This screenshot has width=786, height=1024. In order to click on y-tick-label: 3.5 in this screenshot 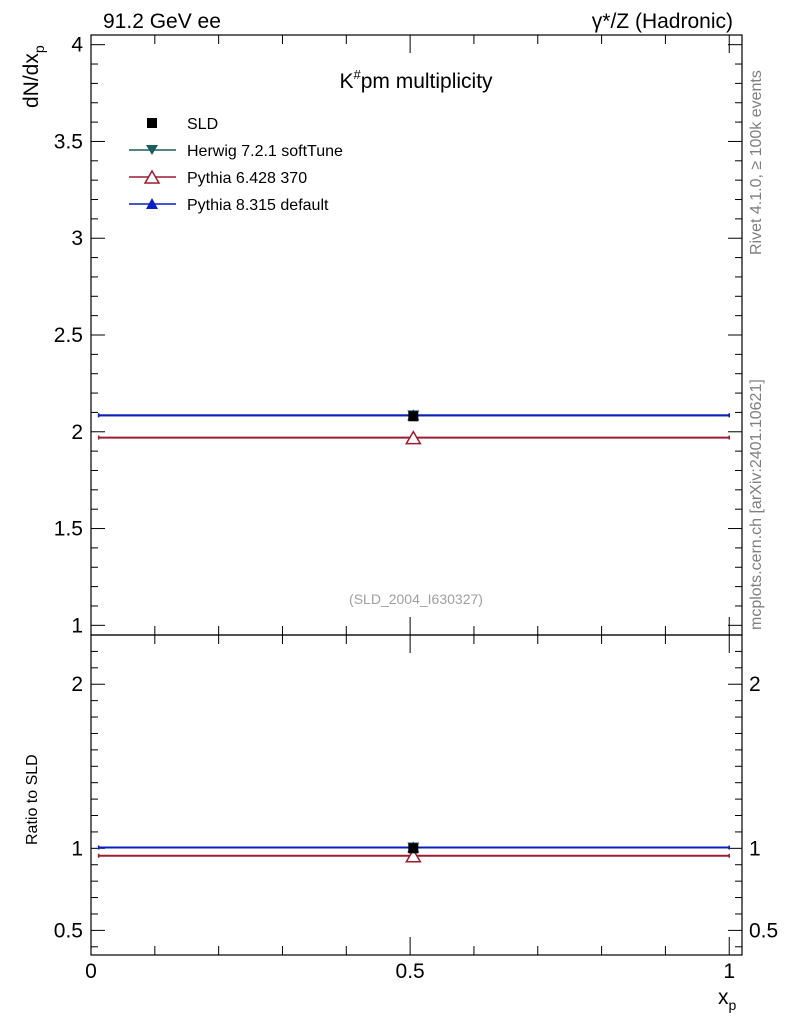, I will do `click(68, 141)`.